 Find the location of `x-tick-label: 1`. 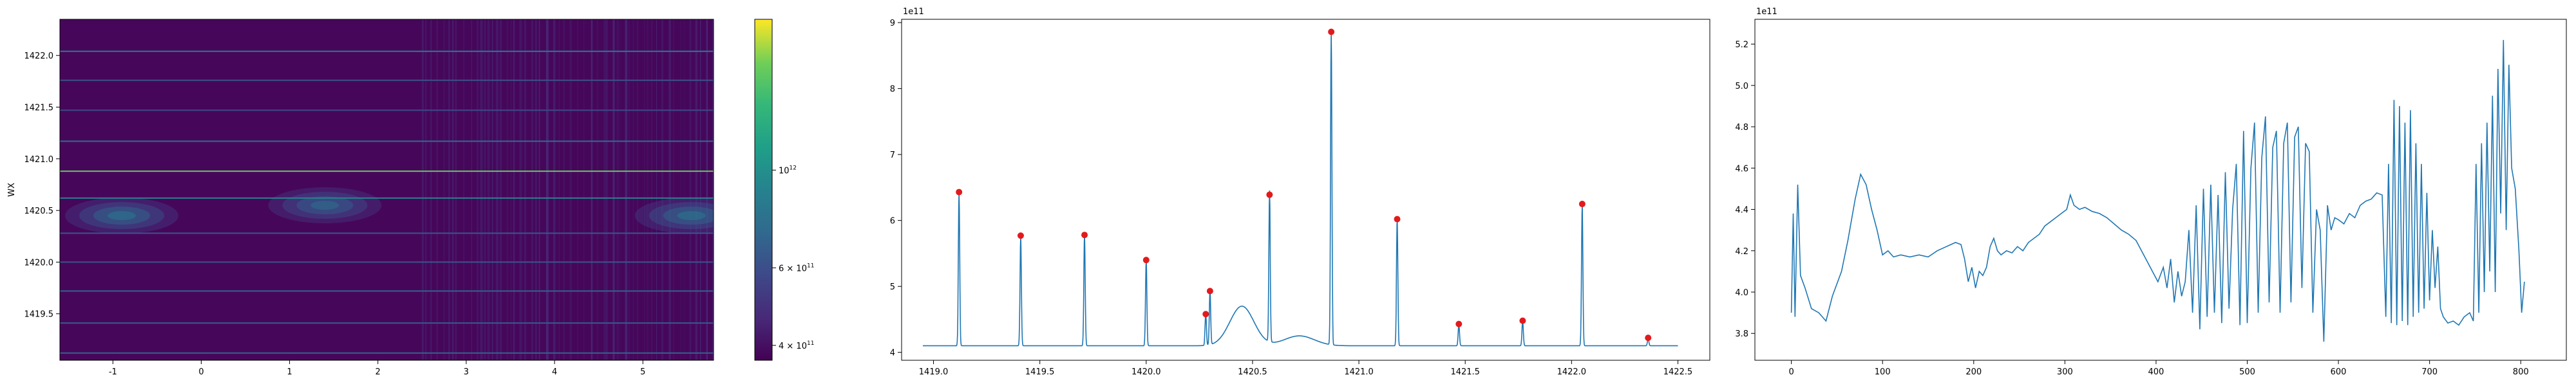

x-tick-label: 1 is located at coordinates (289, 372).